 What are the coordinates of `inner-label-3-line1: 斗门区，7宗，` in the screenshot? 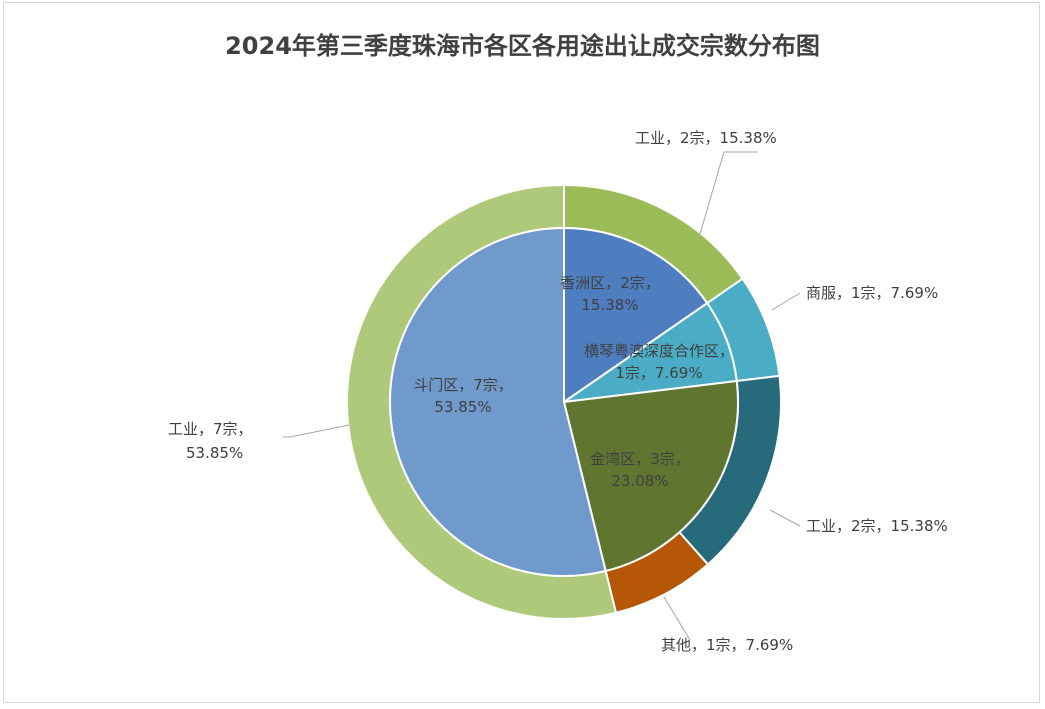 It's located at (463, 385).